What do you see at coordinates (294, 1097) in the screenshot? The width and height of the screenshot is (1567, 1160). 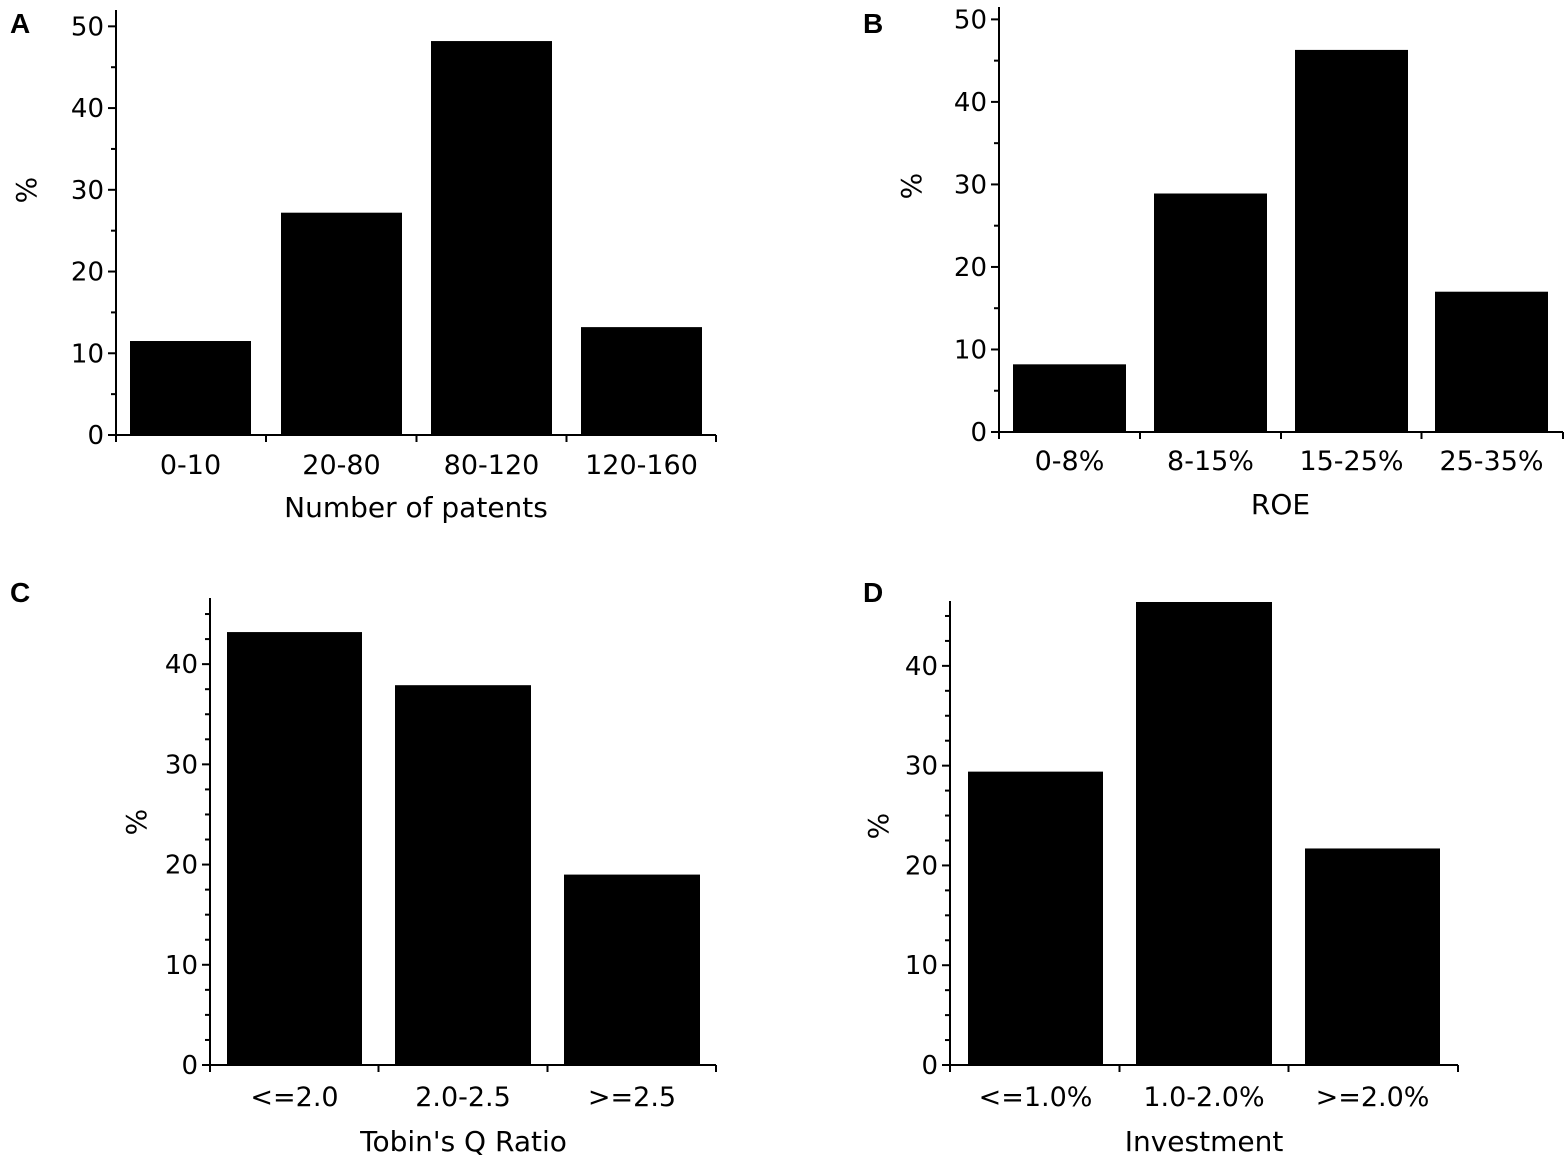 I see `x-category-label: <=2.0` at bounding box center [294, 1097].